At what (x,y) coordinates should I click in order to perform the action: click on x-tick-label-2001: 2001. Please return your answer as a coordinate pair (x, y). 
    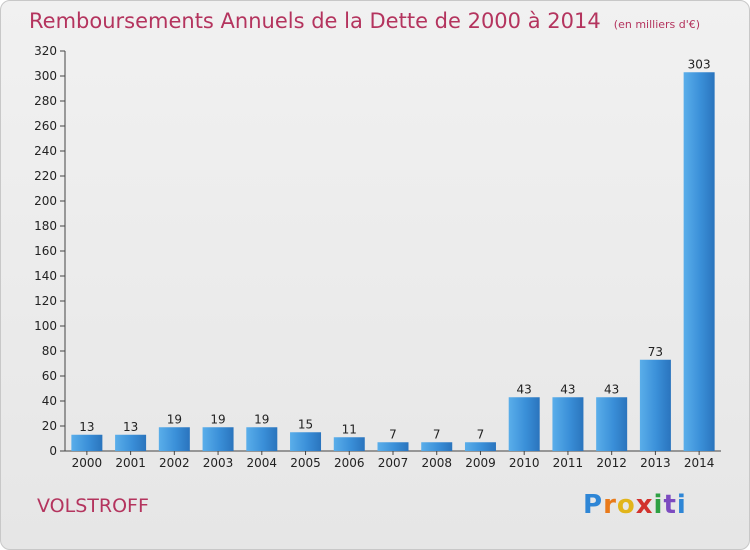
    Looking at the image, I should click on (130, 463).